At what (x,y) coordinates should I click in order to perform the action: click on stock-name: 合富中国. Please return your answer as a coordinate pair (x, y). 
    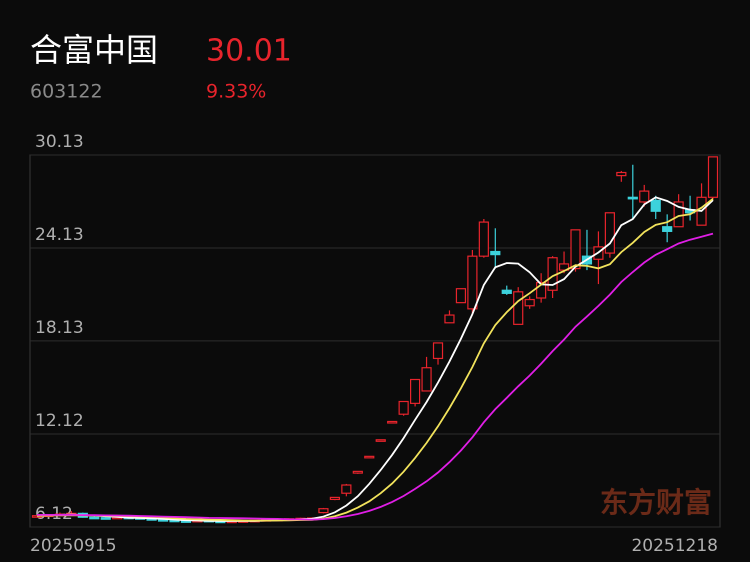
    Looking at the image, I should click on (94, 50).